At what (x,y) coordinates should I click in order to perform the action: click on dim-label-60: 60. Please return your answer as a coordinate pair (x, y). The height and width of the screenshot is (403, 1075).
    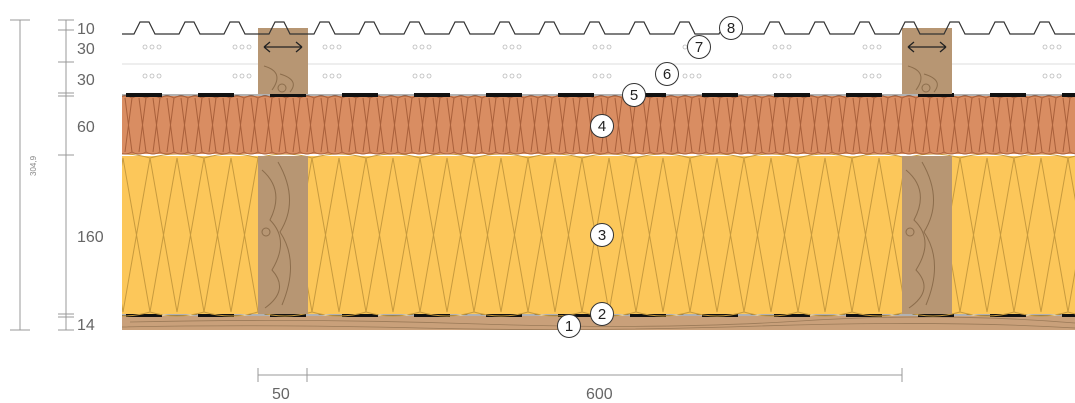
    Looking at the image, I should click on (86, 127).